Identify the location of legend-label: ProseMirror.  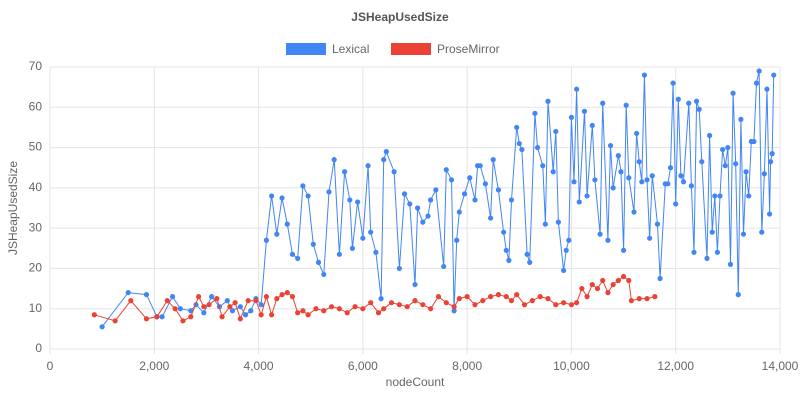
(468, 49).